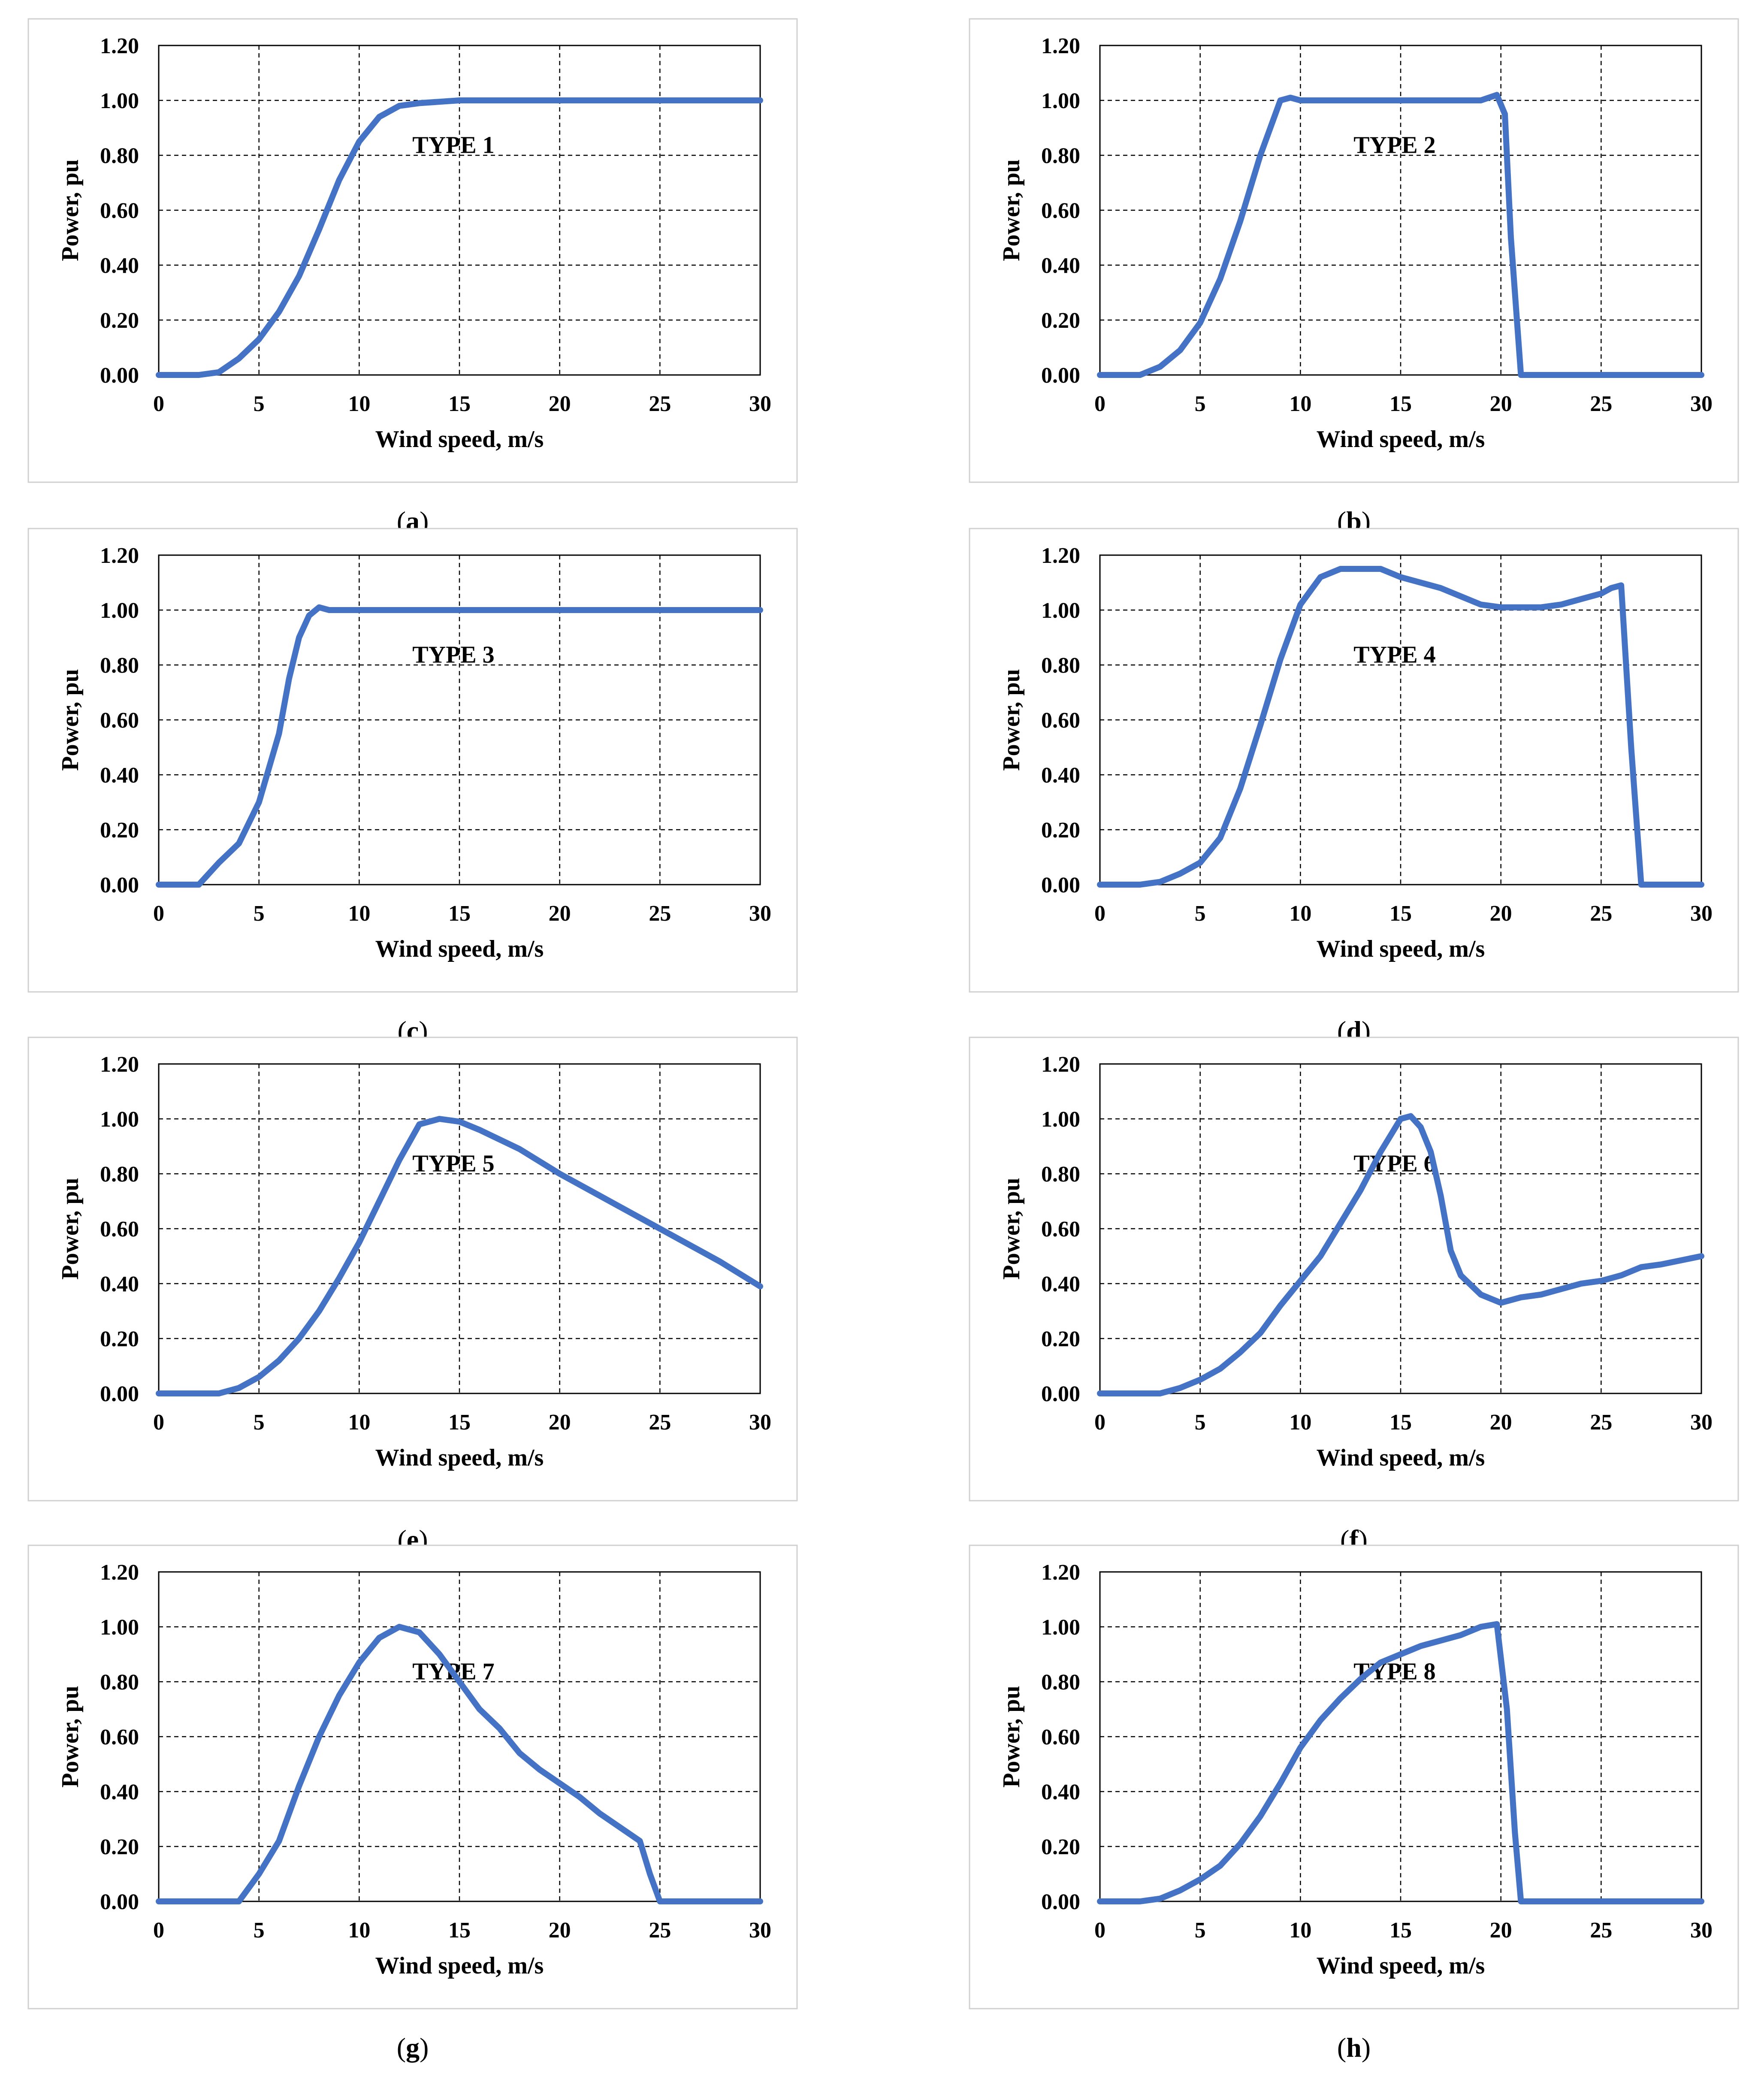  Describe the element at coordinates (460, 913) in the screenshot. I see `x-tick-label: 15` at that location.